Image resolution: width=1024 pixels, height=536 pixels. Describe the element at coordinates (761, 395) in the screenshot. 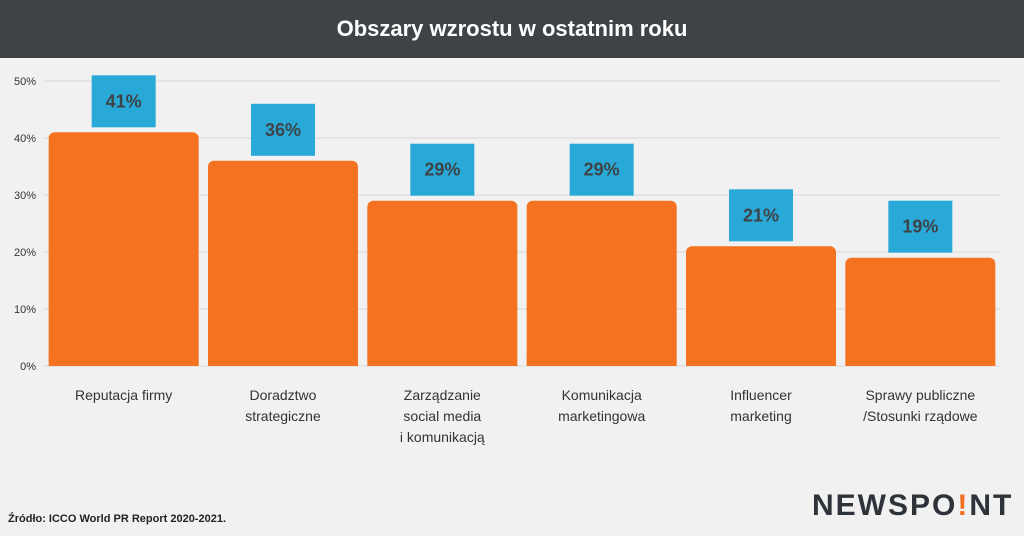

I see `category-label: Influencer` at that location.